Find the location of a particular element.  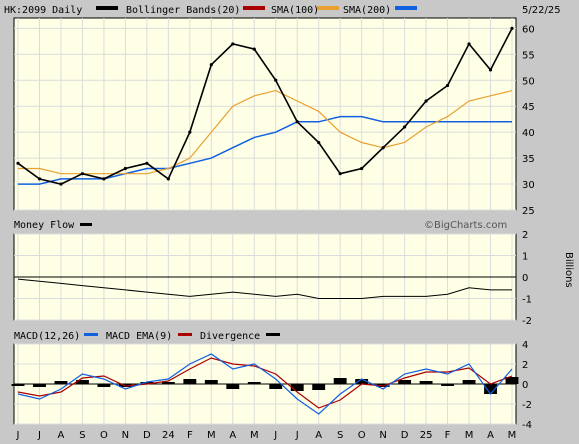

y-tick-label: 55 is located at coordinates (528, 55).